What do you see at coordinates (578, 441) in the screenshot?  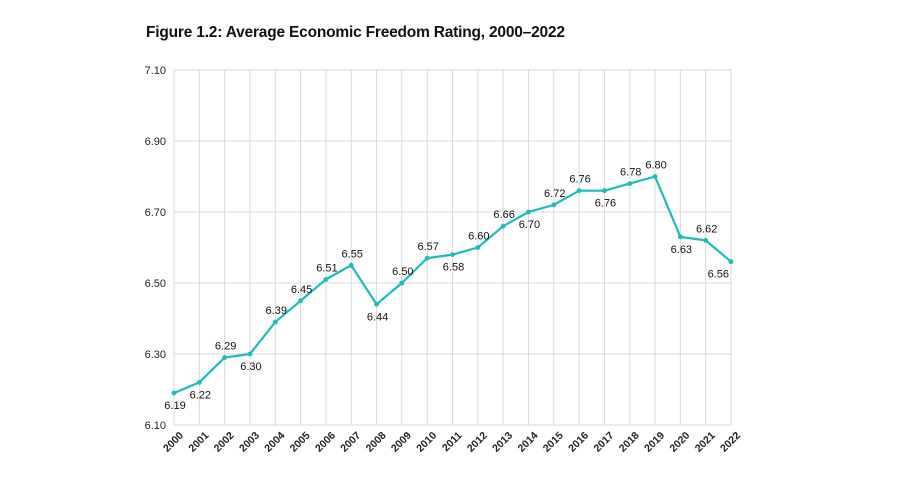 I see `x-tick-label: 2016` at bounding box center [578, 441].